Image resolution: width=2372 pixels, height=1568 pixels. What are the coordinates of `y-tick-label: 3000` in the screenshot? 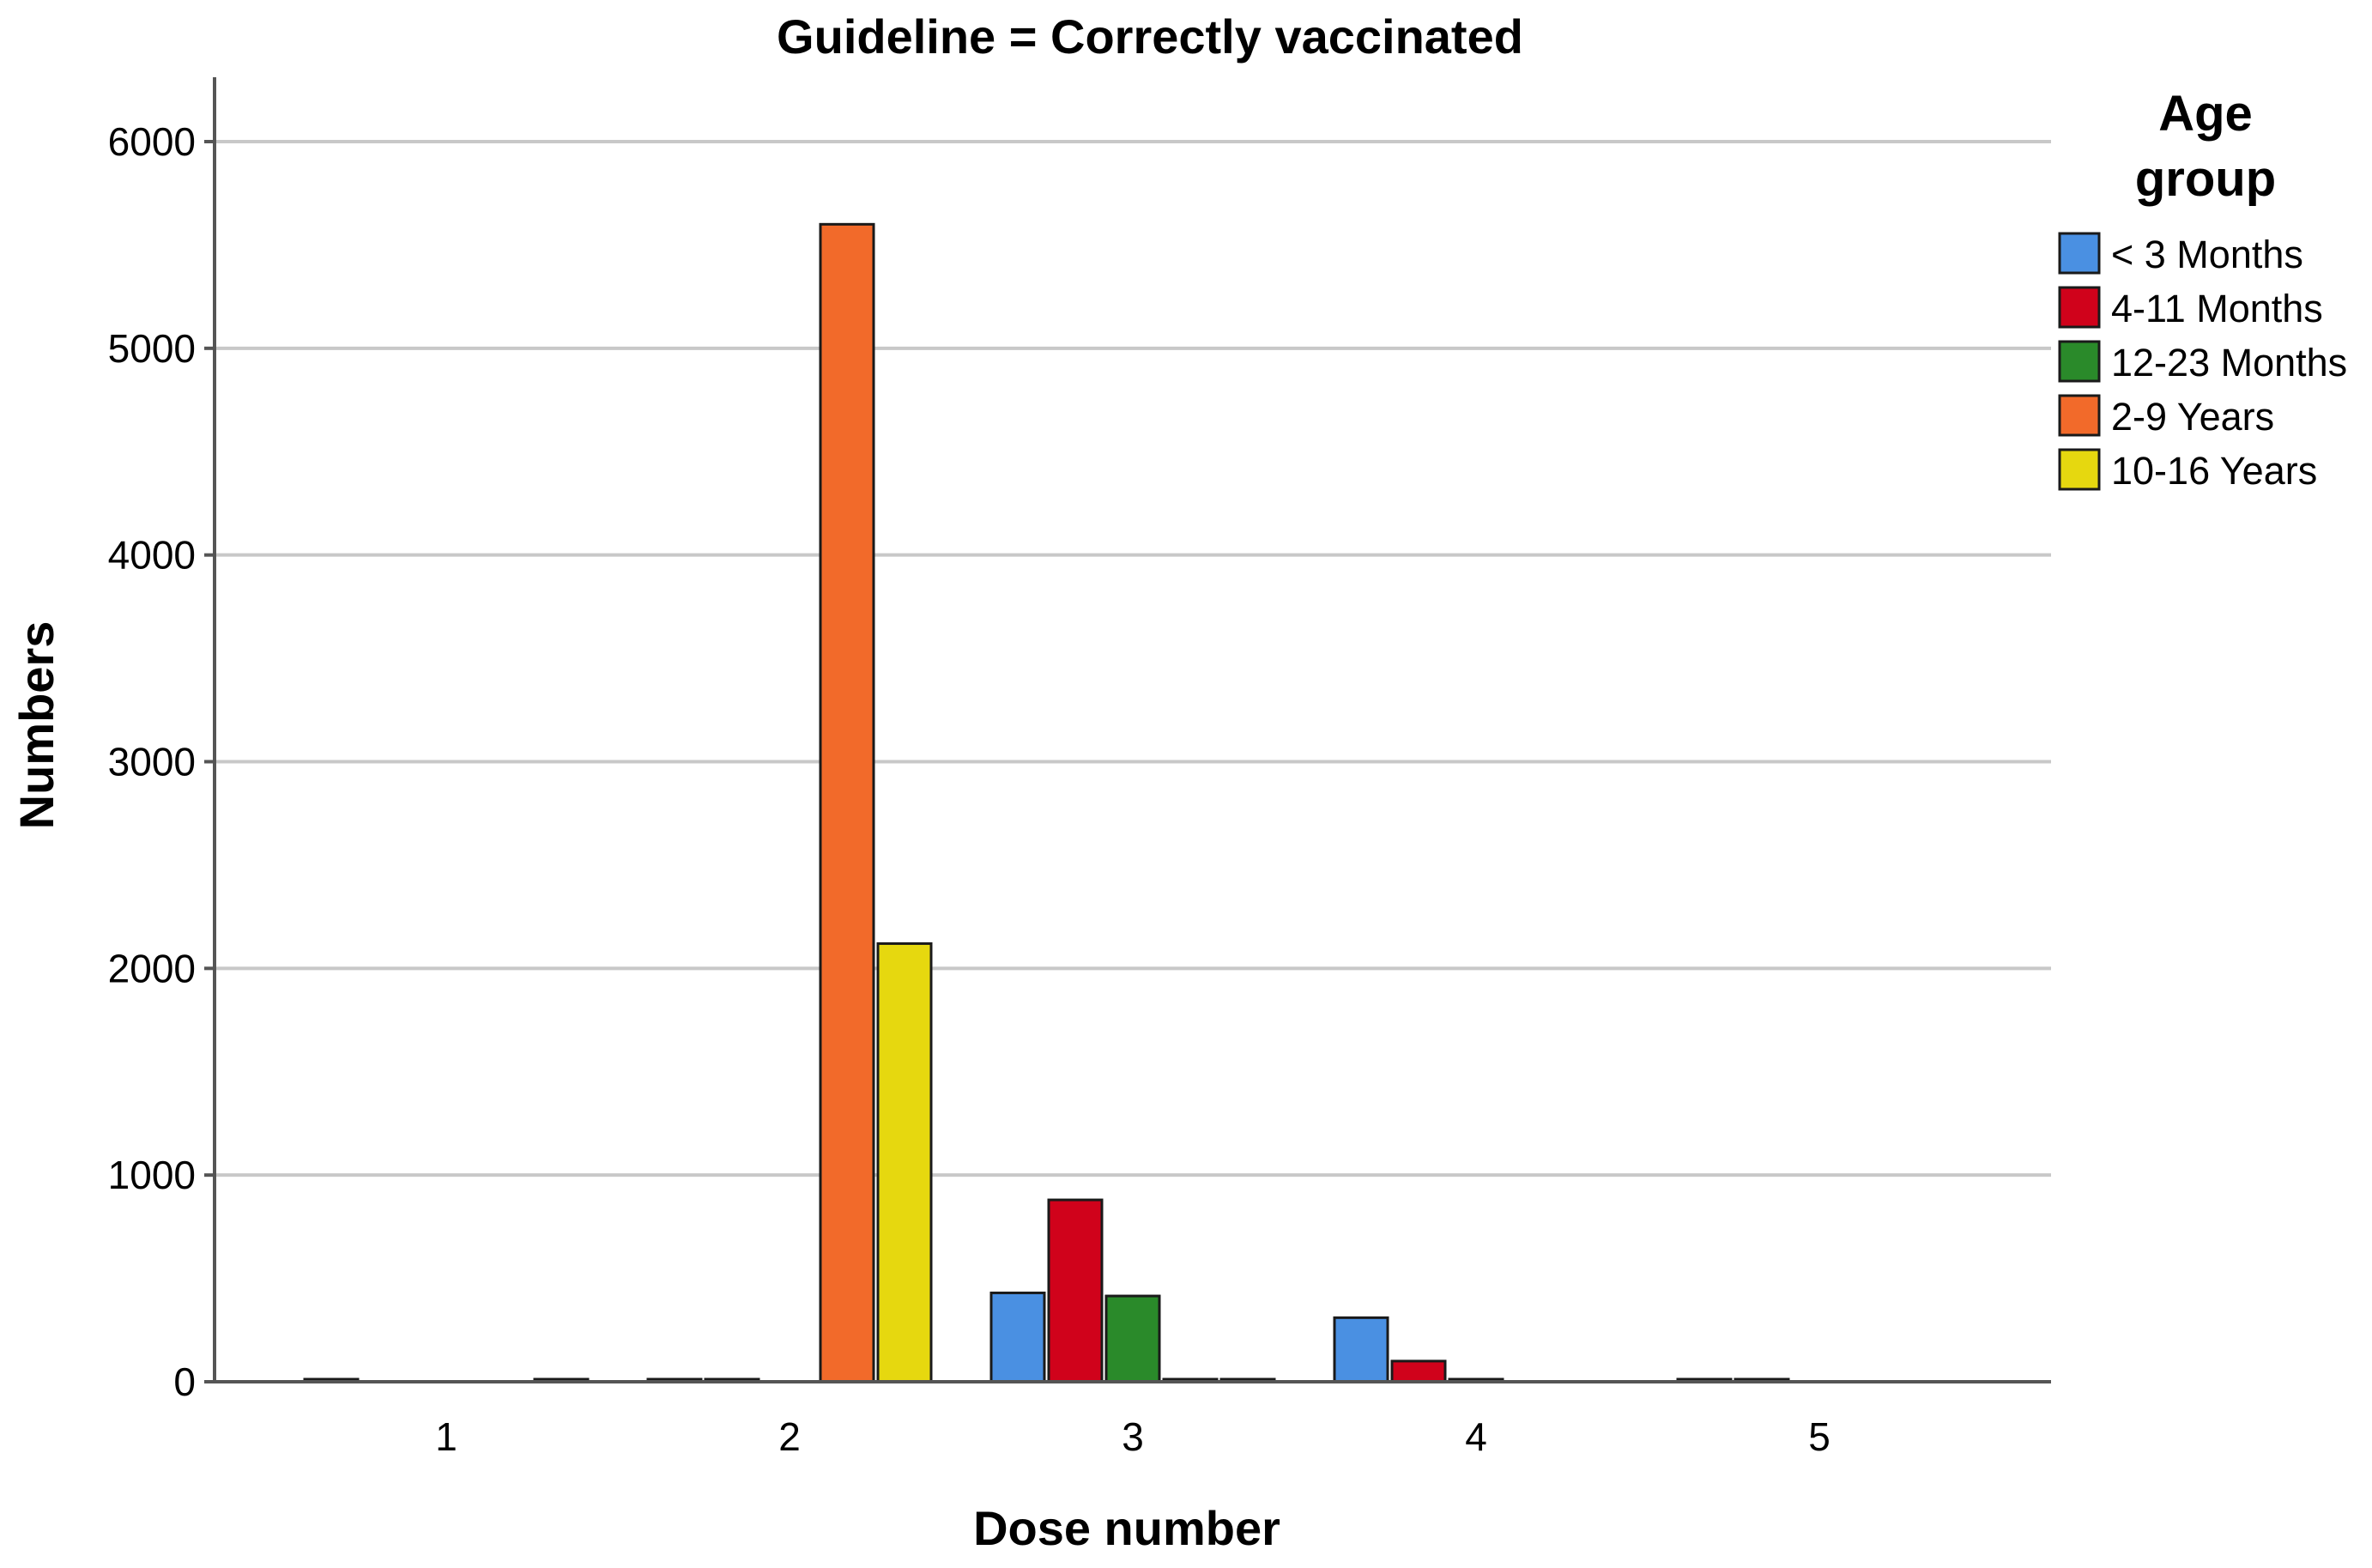 It's located at (152, 762).